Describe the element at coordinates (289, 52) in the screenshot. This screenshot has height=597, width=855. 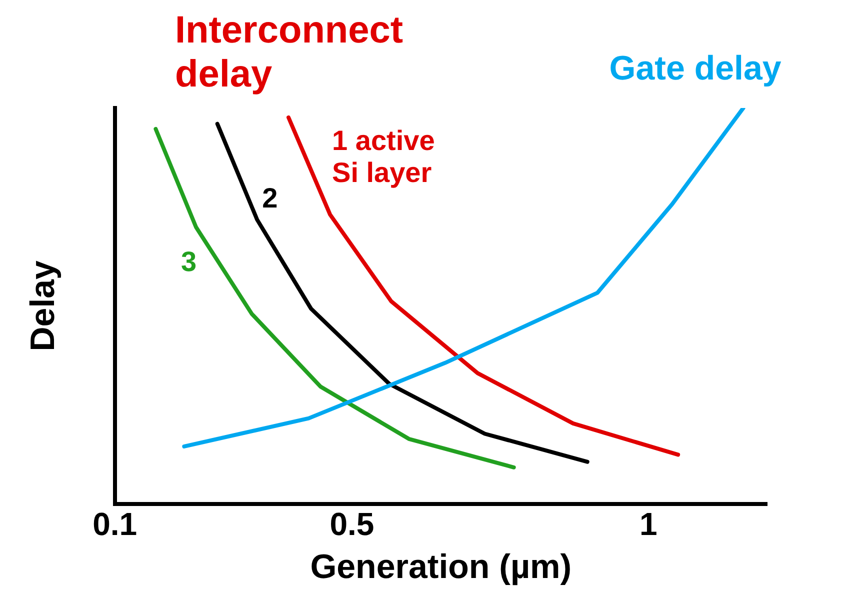
I see `text: Interconnect delay` at that location.